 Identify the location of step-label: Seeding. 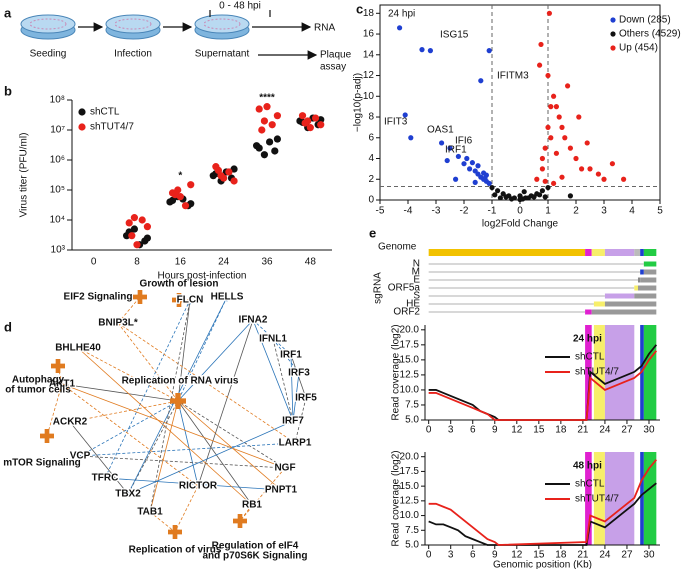
(48, 54).